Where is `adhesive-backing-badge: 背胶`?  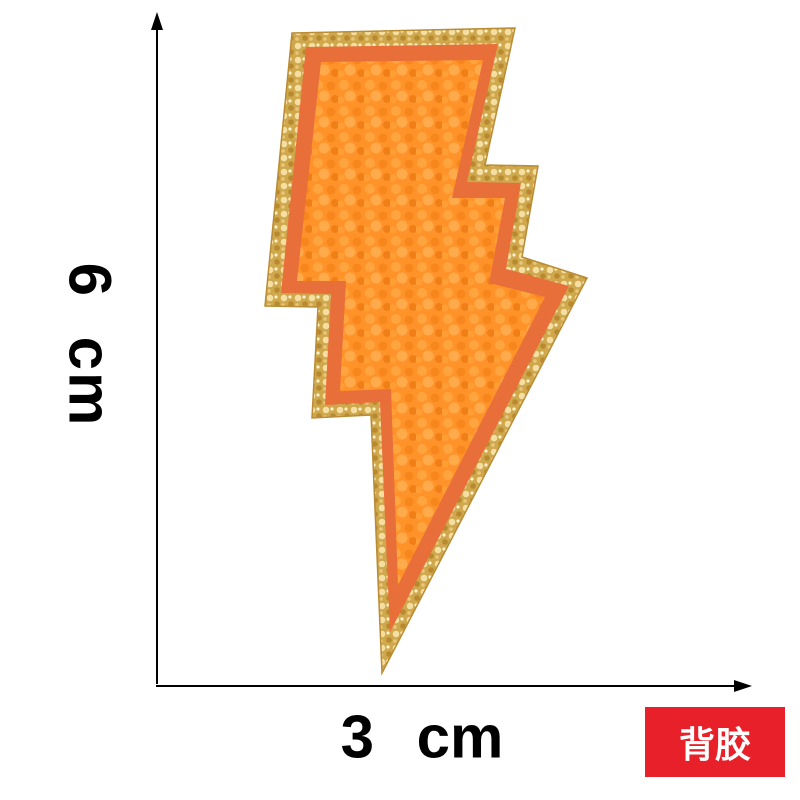
adhesive-backing-badge: 背胶 is located at coordinates (715, 742).